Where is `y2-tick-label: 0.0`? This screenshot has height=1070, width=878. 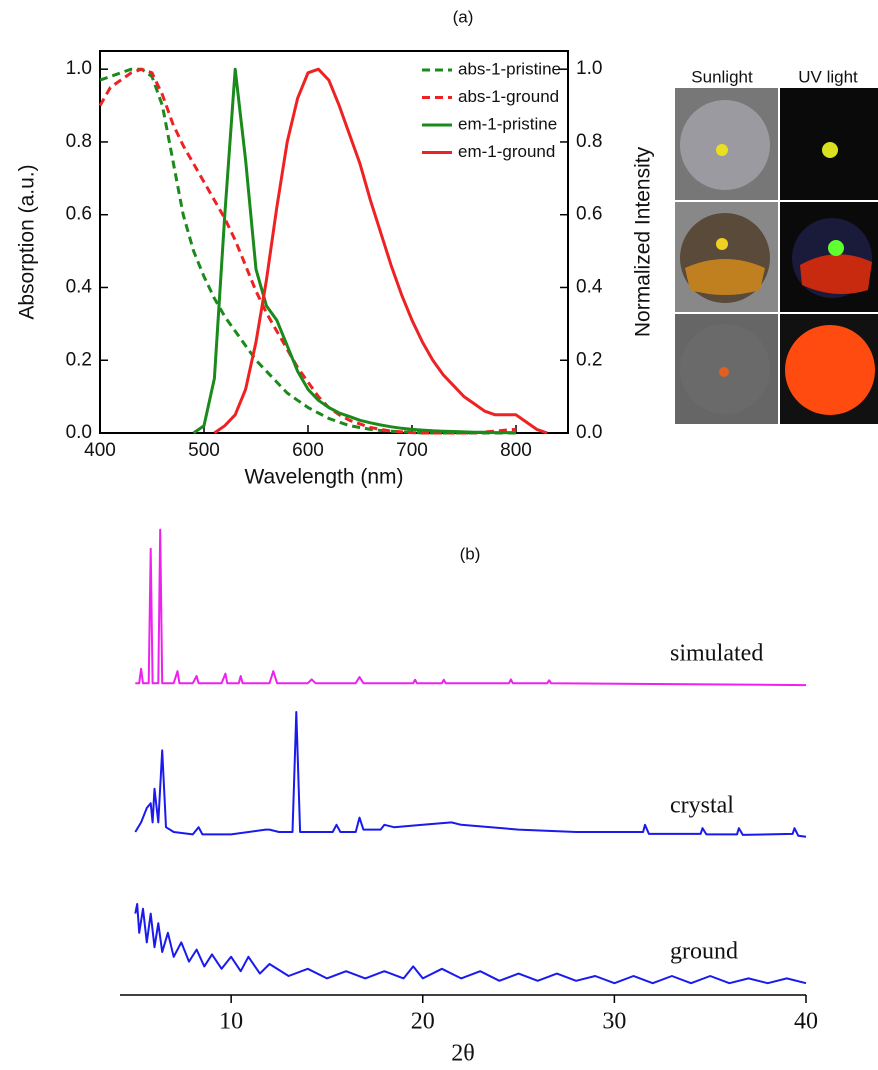 y2-tick-label: 0.0 is located at coordinates (589, 432).